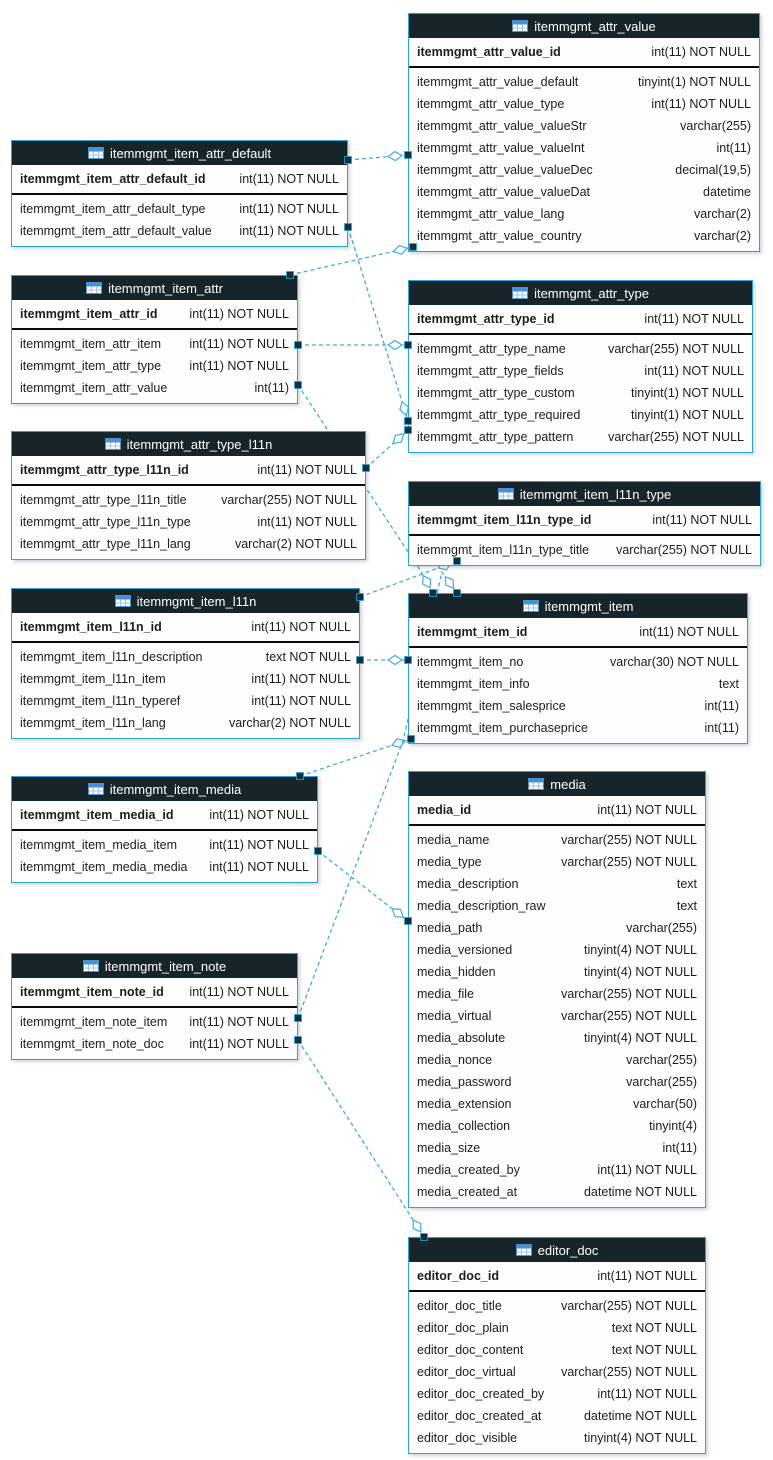 The width and height of the screenshot is (773, 1460). Describe the element at coordinates (502, 126) in the screenshot. I see `column-name: itemmgmt_attr_value_valueStr` at that location.